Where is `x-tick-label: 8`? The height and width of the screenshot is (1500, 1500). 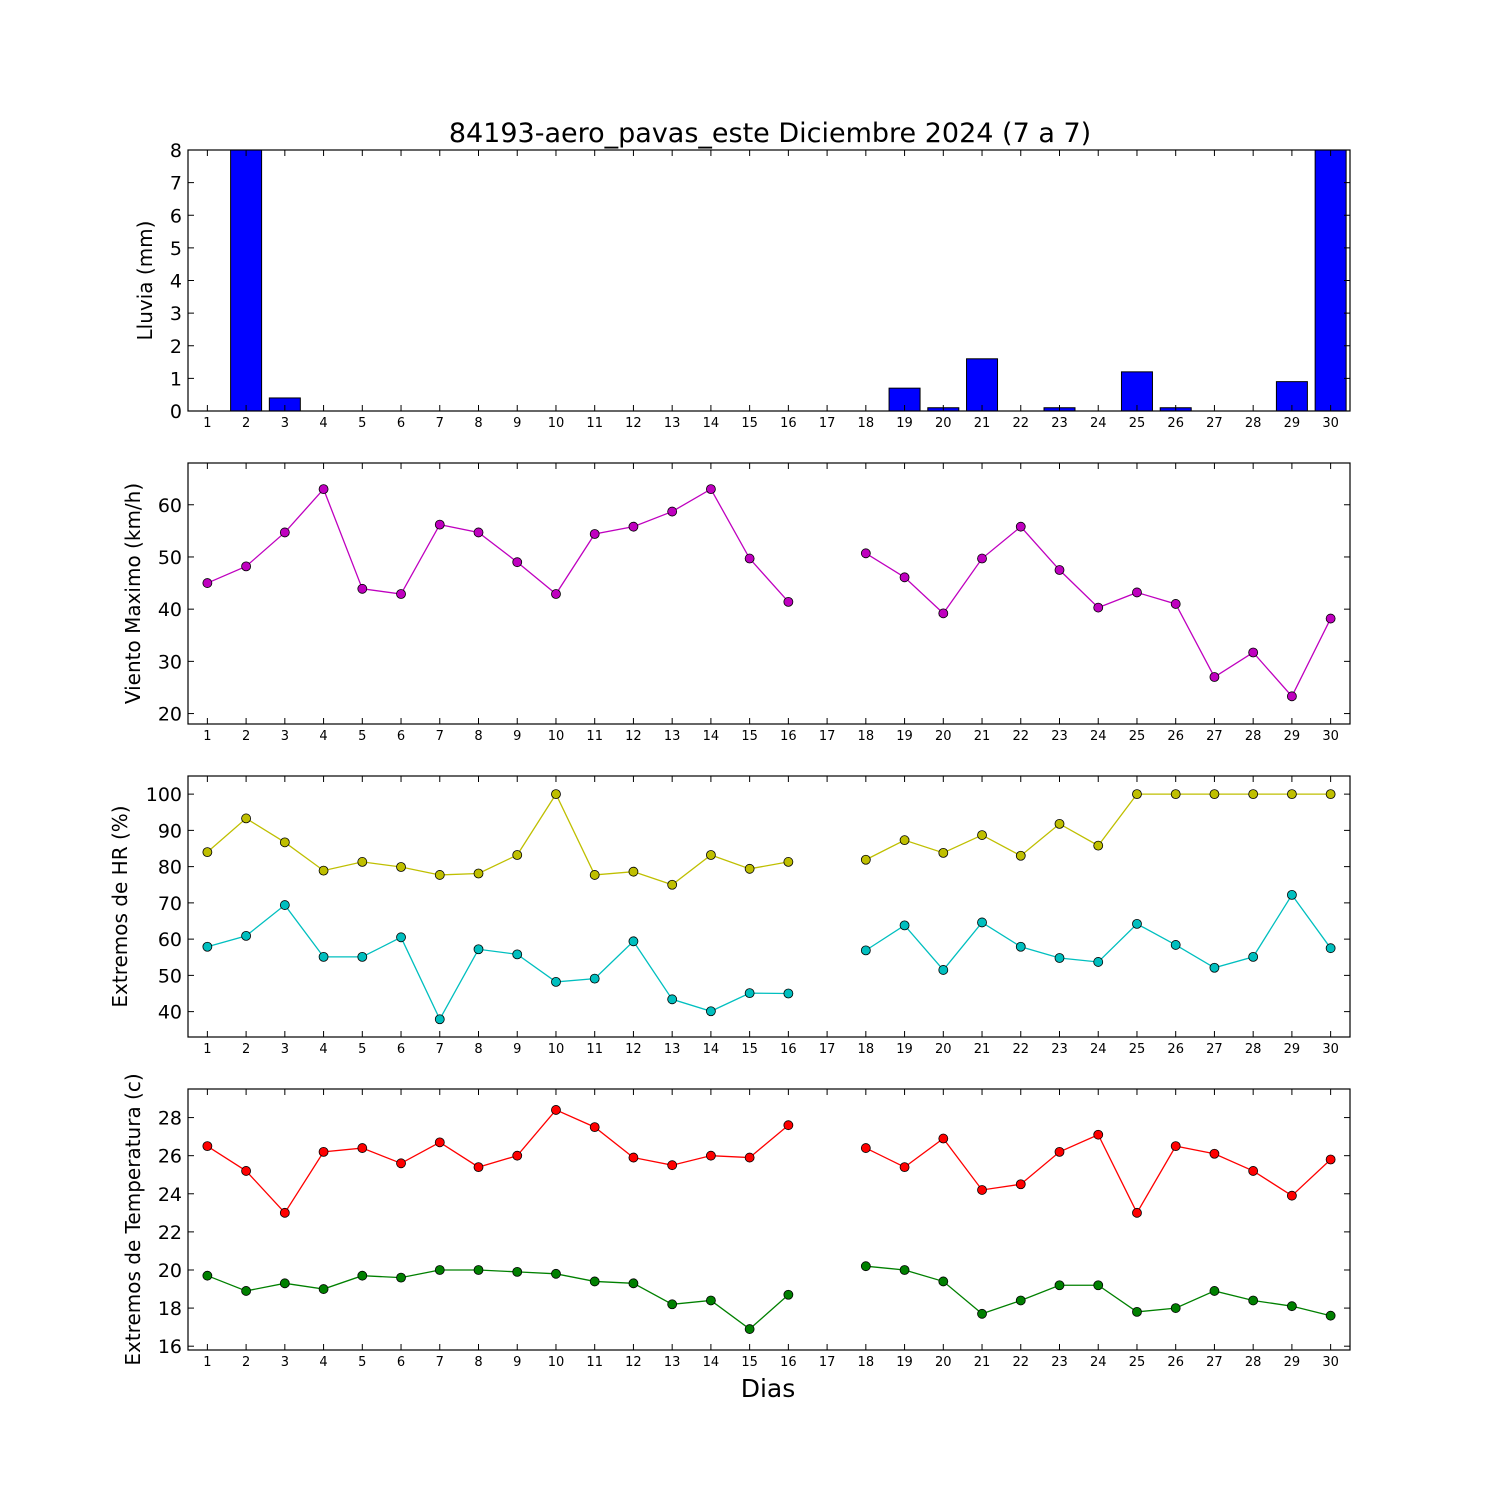
x-tick-label: 8 is located at coordinates (478, 736).